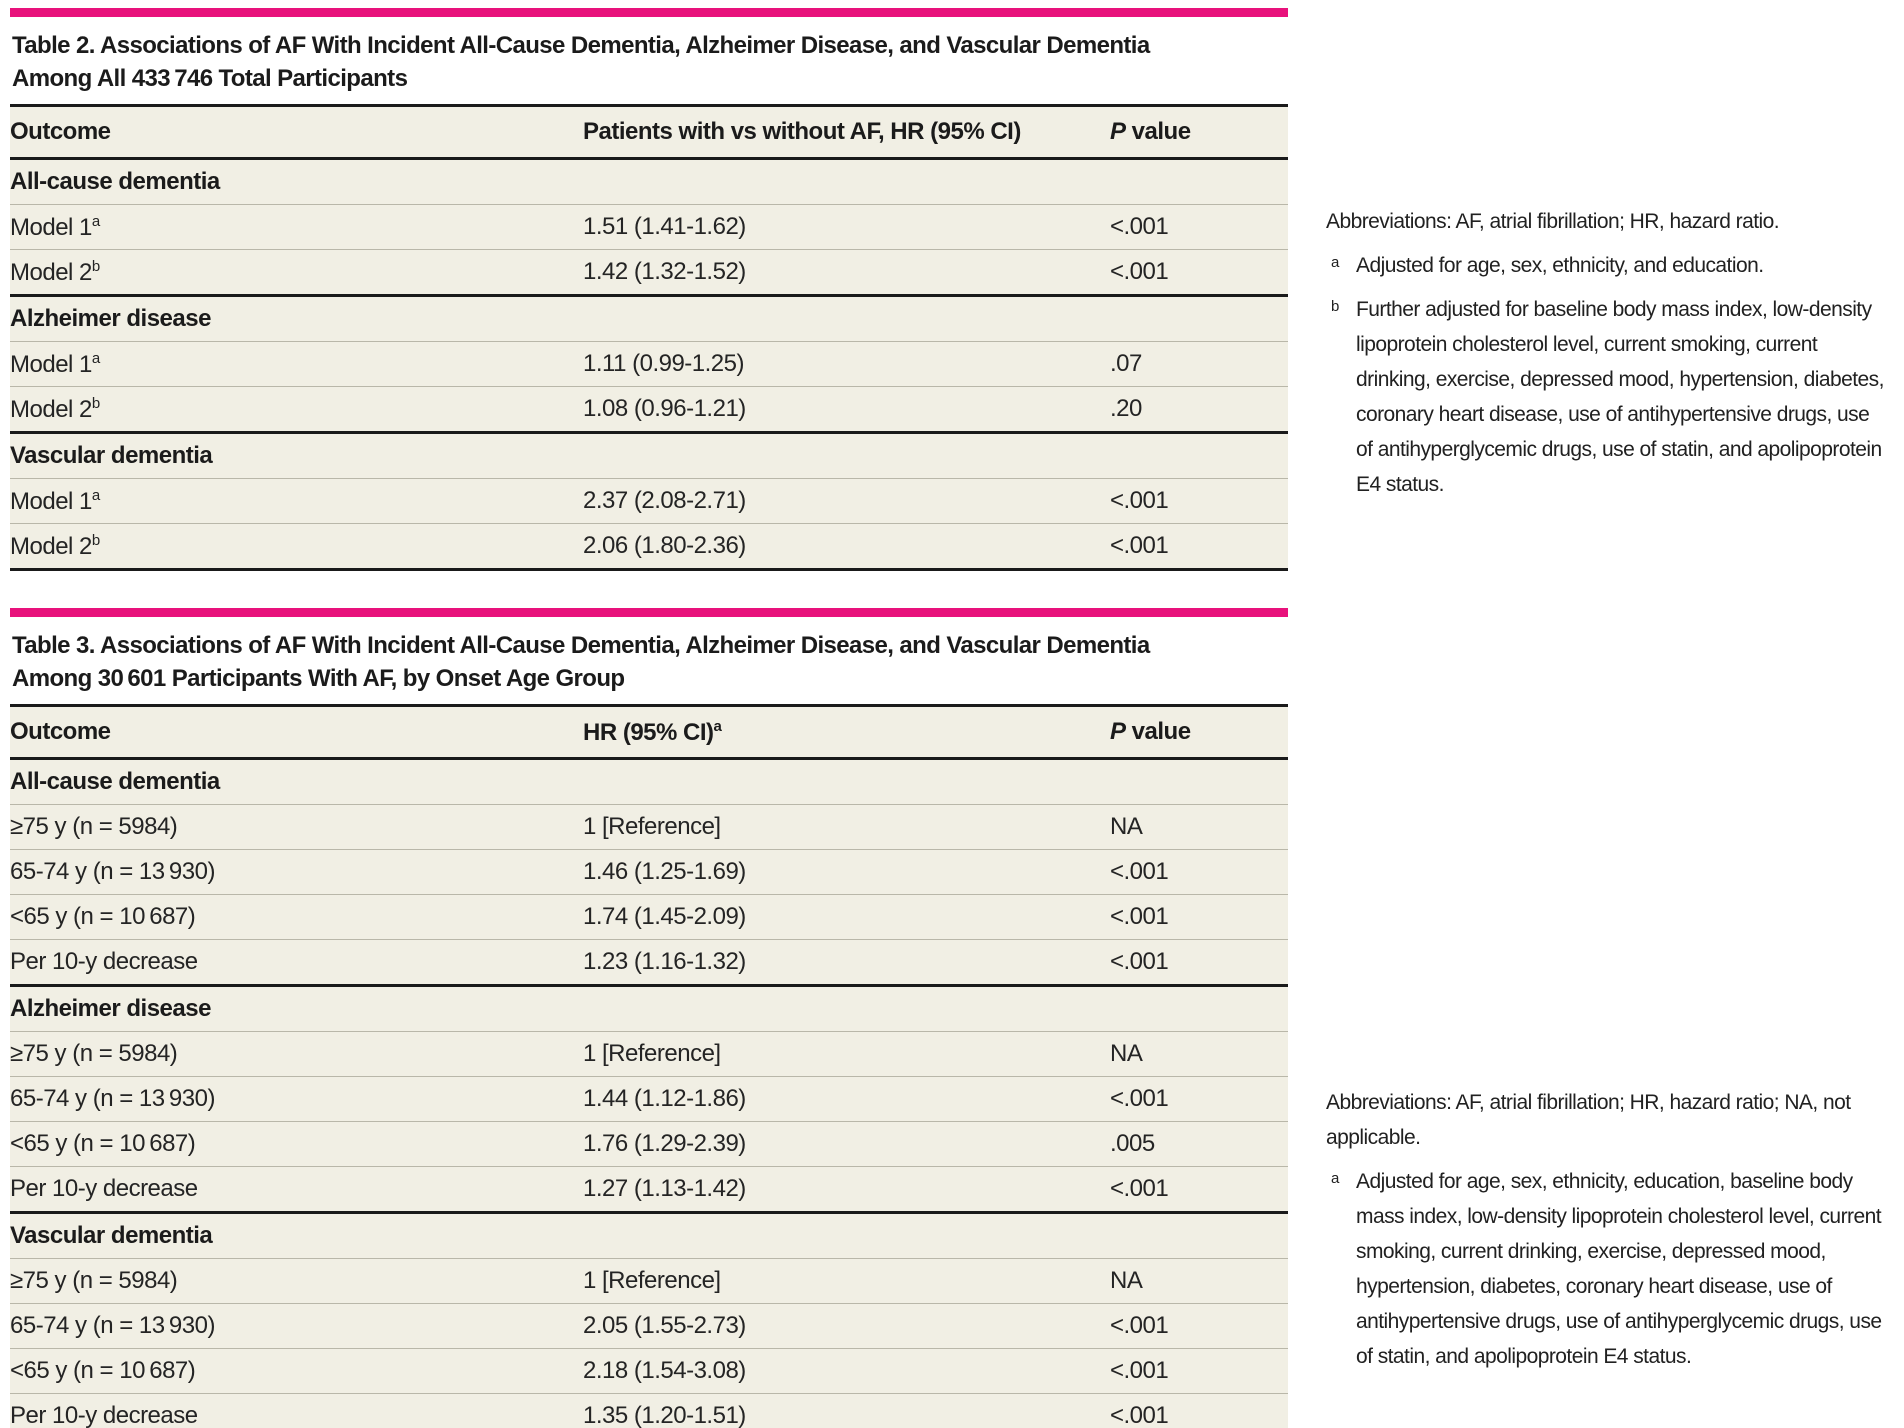 Image resolution: width=1904 pixels, height=1428 pixels. What do you see at coordinates (664, 1415) in the screenshot?
I see `hr-cell: 1.35 (1.20-1.51)` at bounding box center [664, 1415].